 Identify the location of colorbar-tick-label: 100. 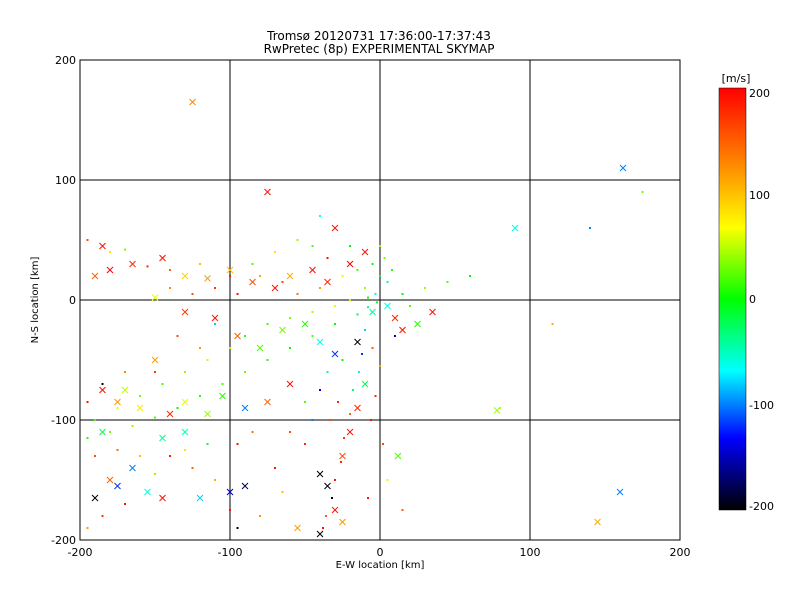
(759, 195).